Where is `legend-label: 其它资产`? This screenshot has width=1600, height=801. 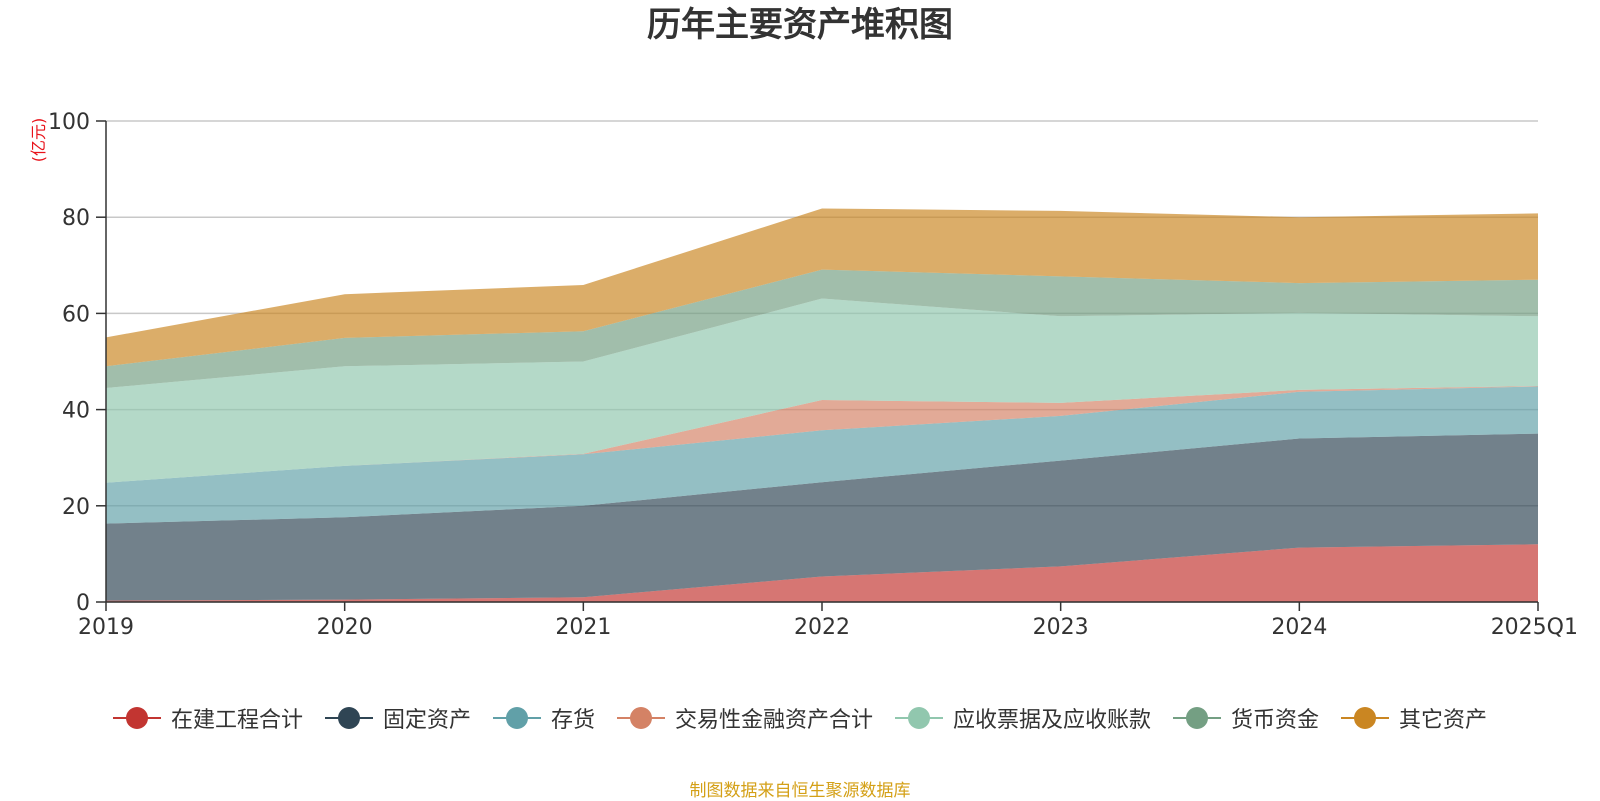
legend-label: 其它资产 is located at coordinates (1443, 720).